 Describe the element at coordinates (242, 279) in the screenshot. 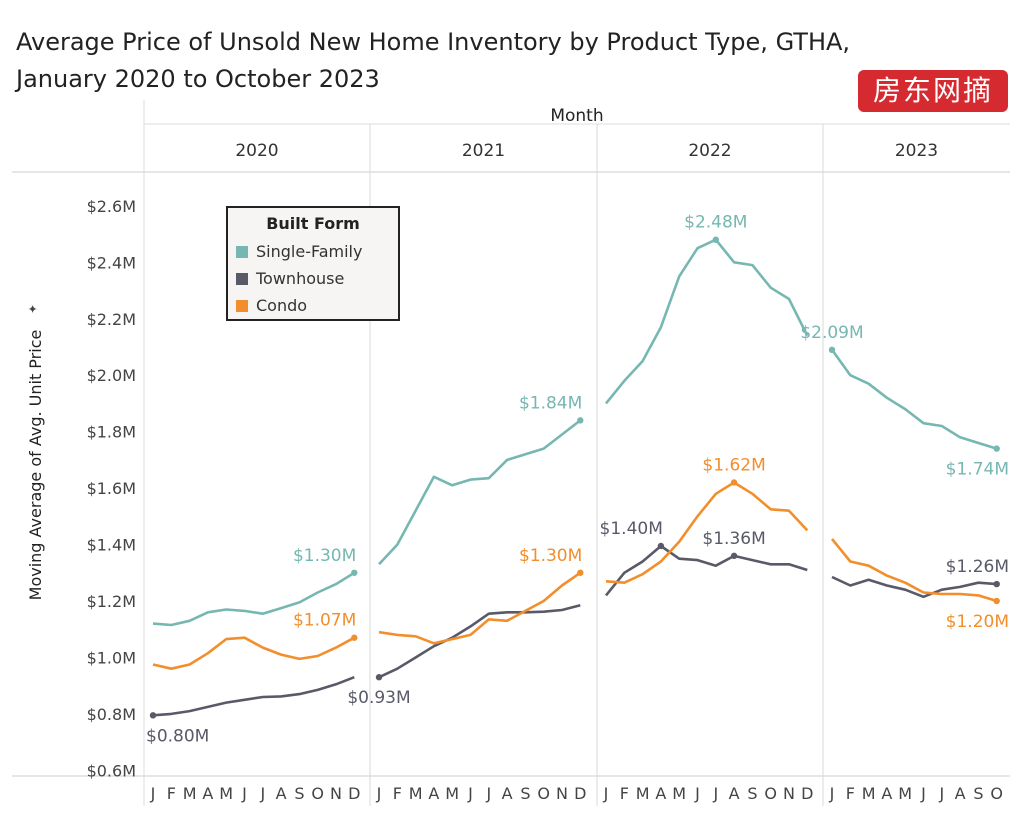

I see `legend-swatch-townhouse` at that location.